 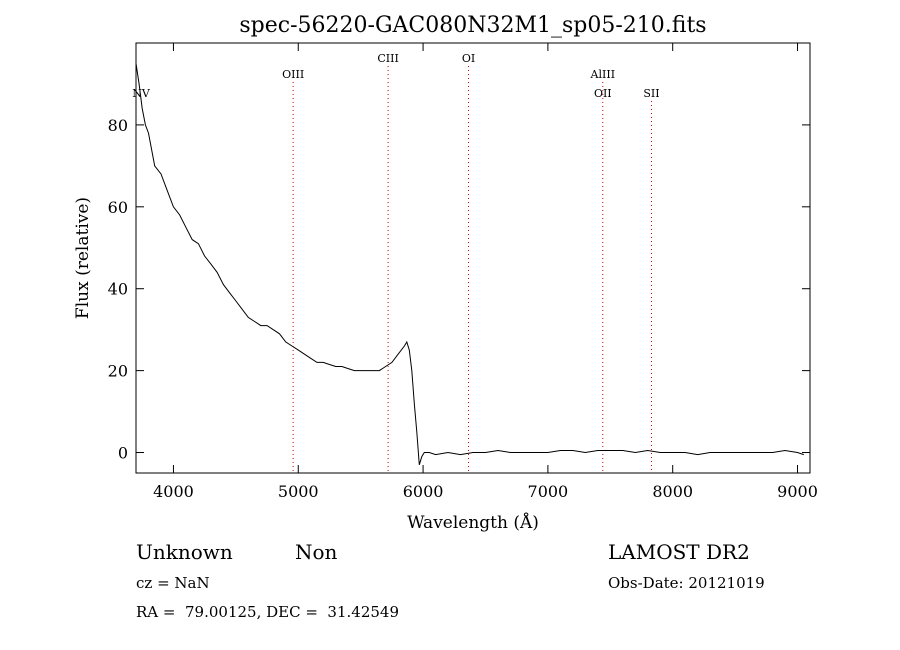 What do you see at coordinates (118, 125) in the screenshot?
I see `y-tick-label: 80` at bounding box center [118, 125].